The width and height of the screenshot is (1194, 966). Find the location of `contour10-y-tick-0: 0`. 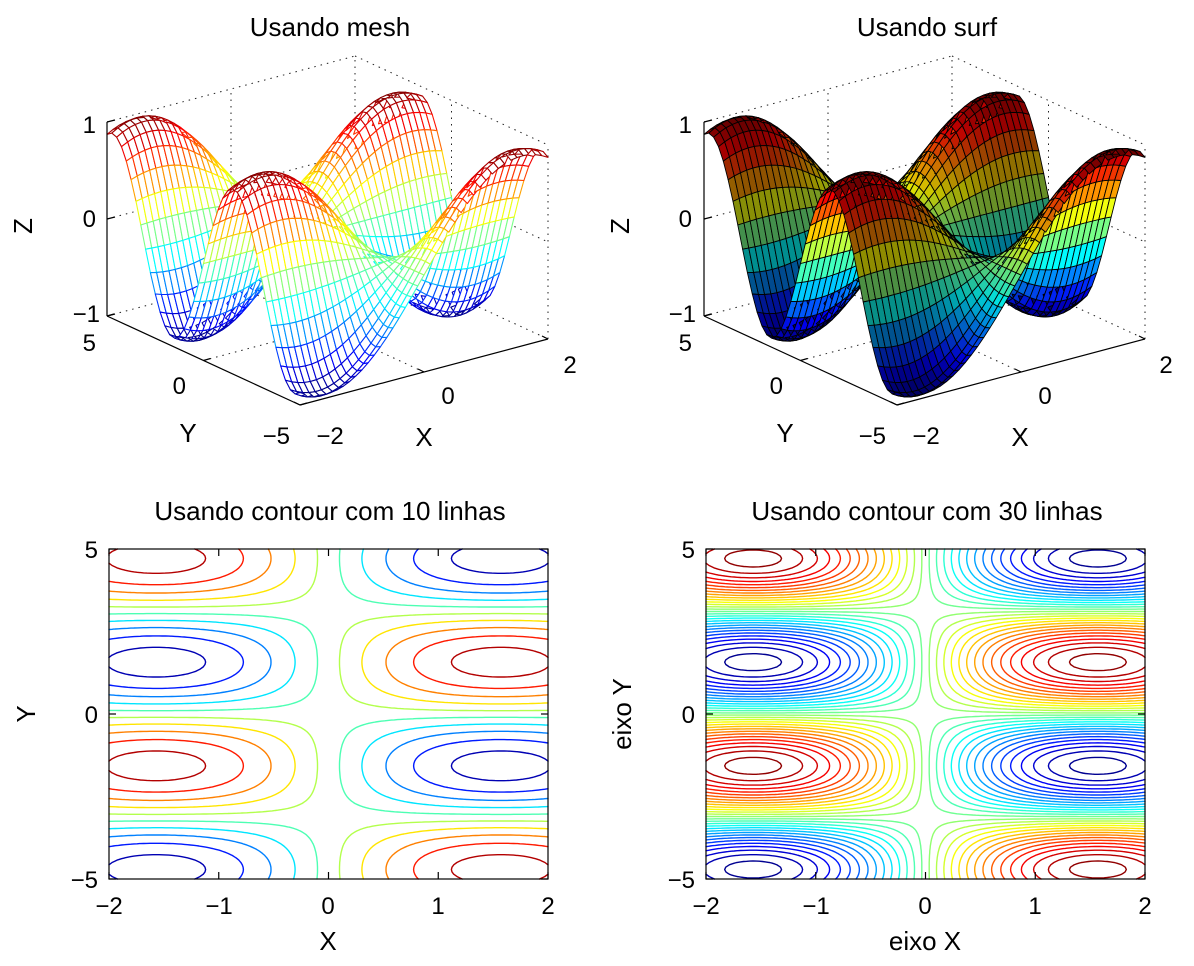

contour10-y-tick-0: 0 is located at coordinates (91, 715).